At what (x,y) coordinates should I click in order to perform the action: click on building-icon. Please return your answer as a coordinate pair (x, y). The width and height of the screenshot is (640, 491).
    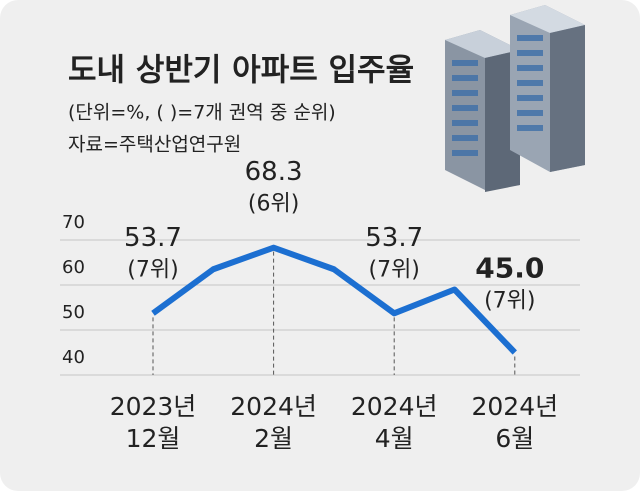
    Looking at the image, I should click on (515, 98).